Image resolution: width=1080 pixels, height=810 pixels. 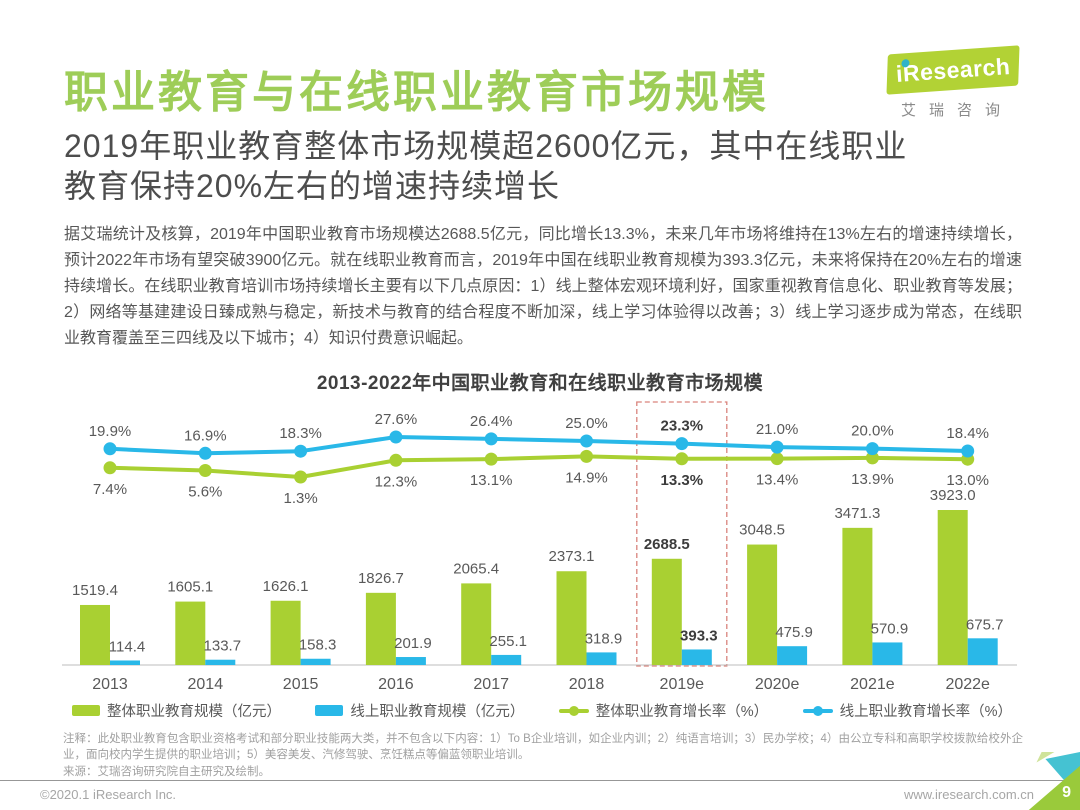 I want to click on bar-value-label: 3923.0, so click(x=953, y=495).